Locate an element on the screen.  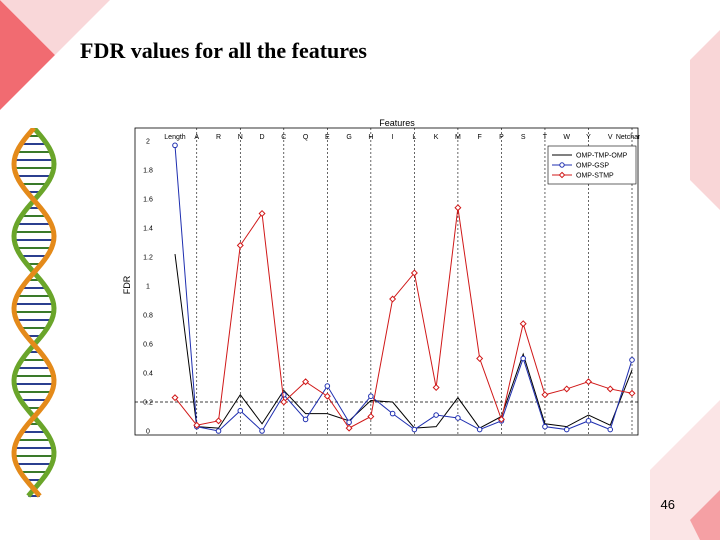
x-tick-label: H is located at coordinates (370, 137).